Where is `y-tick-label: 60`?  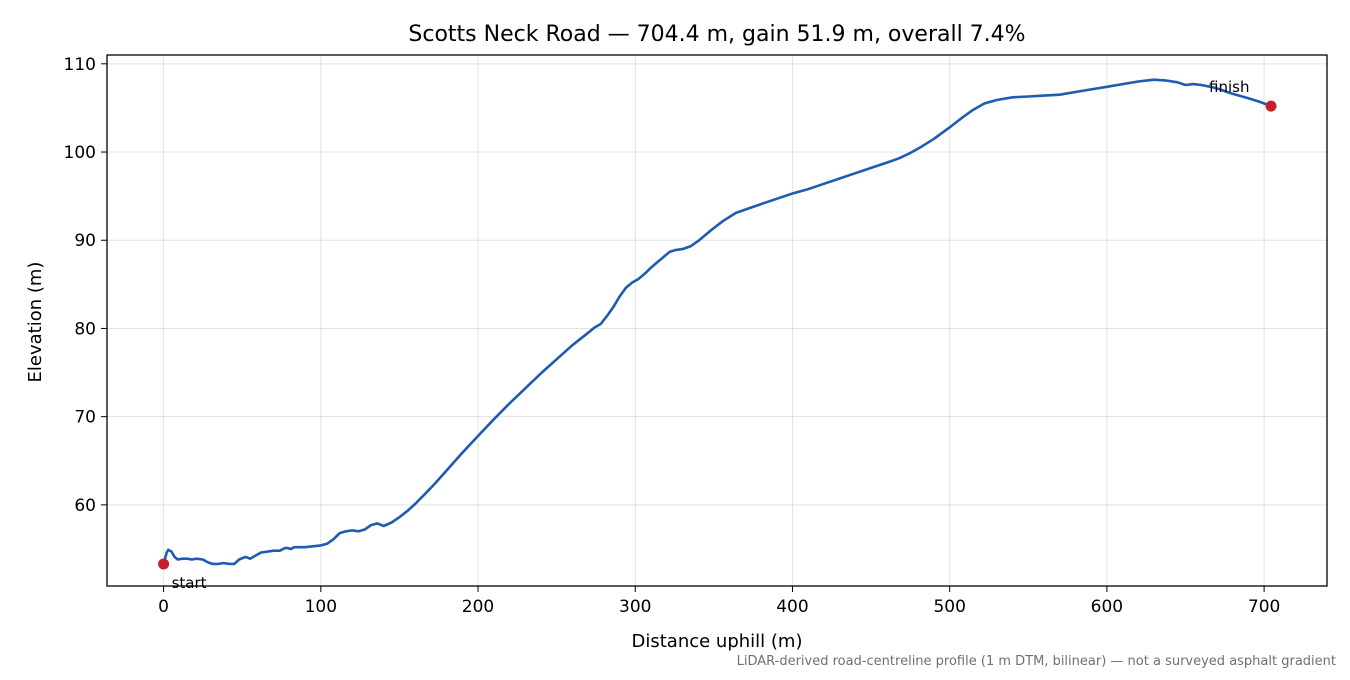 y-tick-label: 60 is located at coordinates (85, 506).